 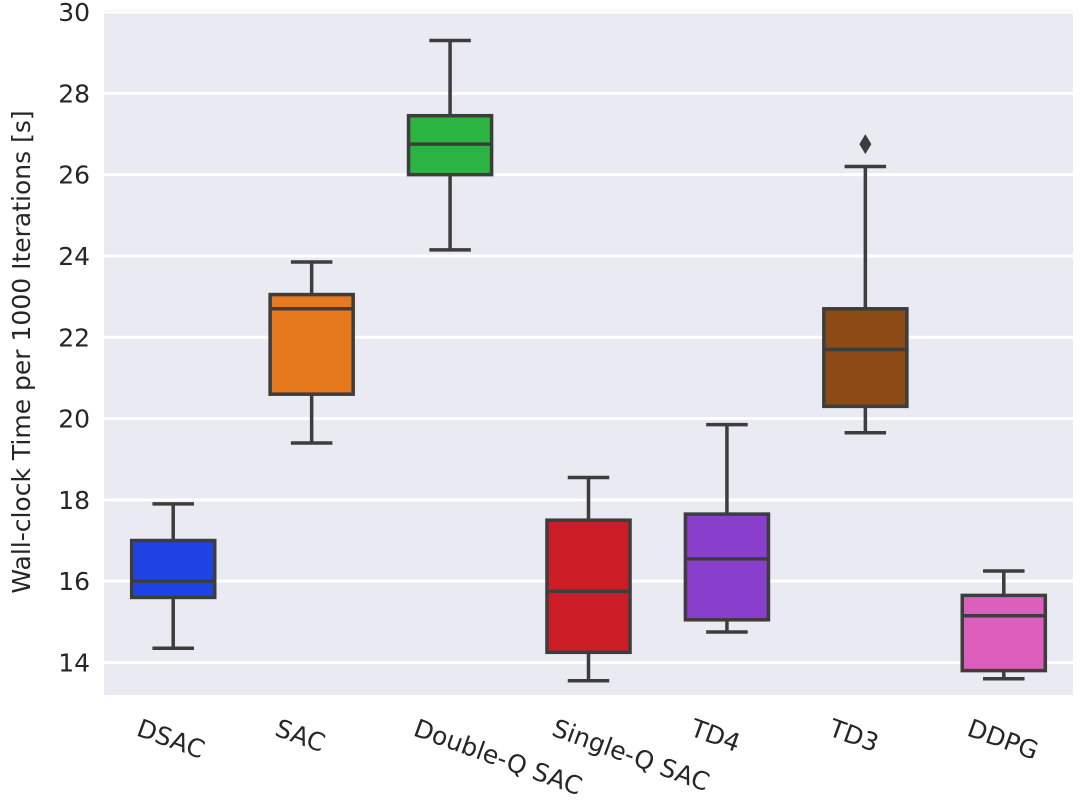 I want to click on box-sac, so click(x=311, y=352).